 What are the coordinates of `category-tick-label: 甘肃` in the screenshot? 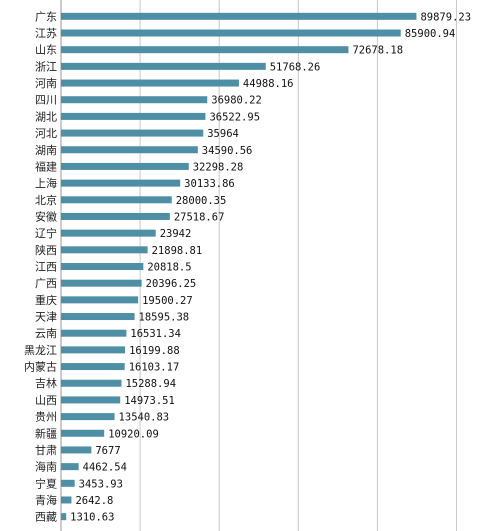 It's located at (46, 450).